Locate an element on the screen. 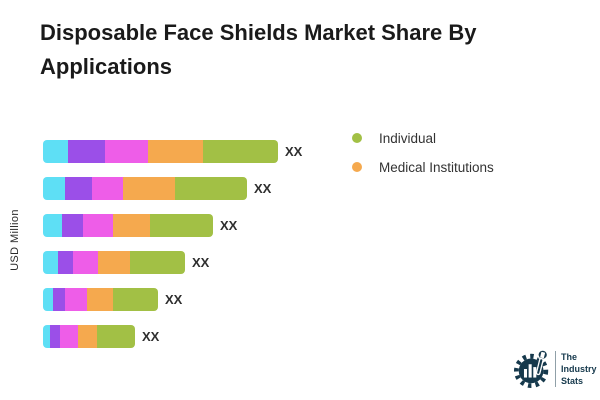 The image size is (600, 400). logo-separator is located at coordinates (555, 369).